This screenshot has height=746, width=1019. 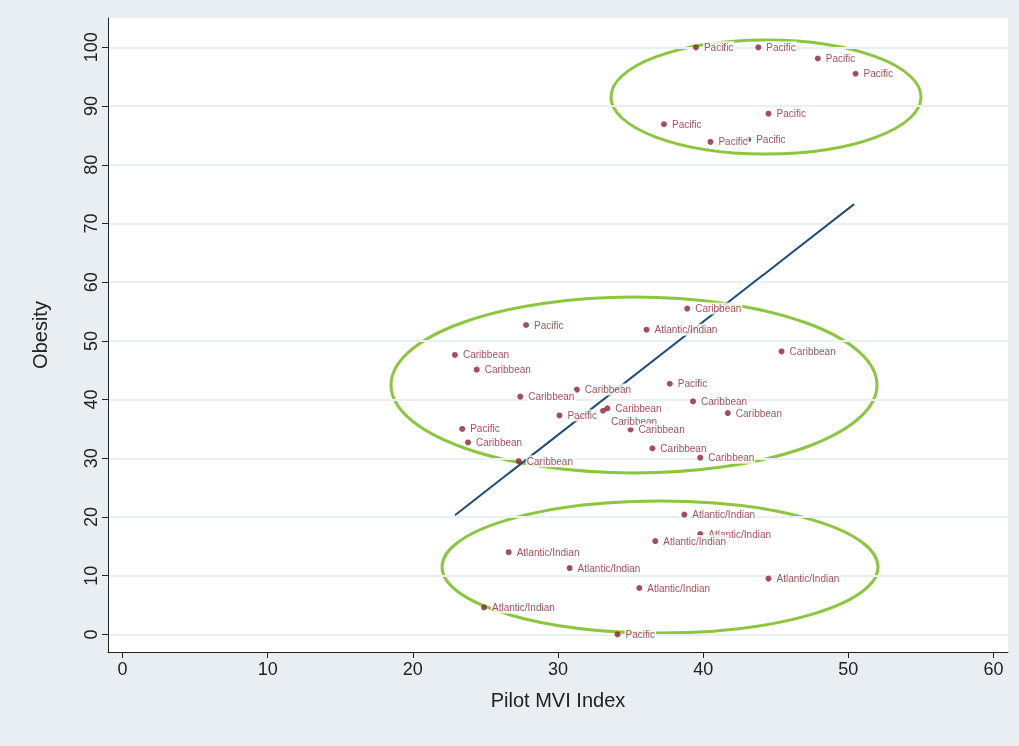 What do you see at coordinates (91, 634) in the screenshot?
I see `y-tick-label: 0` at bounding box center [91, 634].